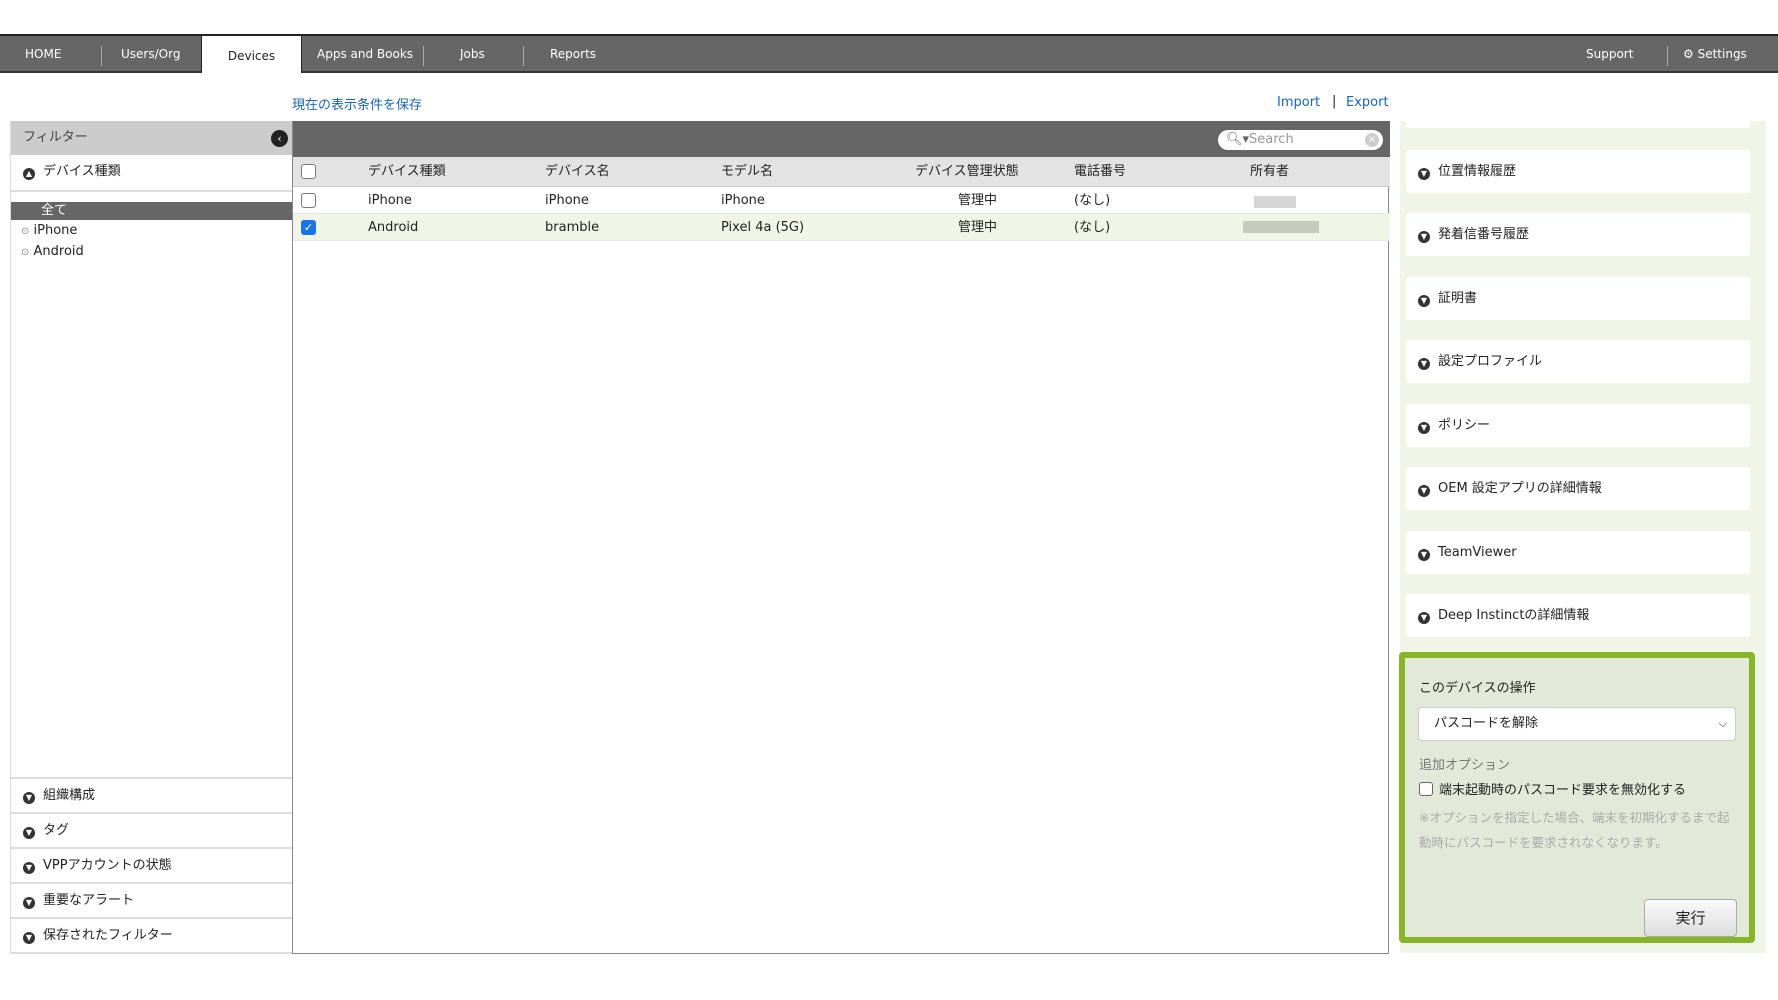 This screenshot has width=1778, height=1000. What do you see at coordinates (577, 171) in the screenshot?
I see `col-device-name: デバイス名` at bounding box center [577, 171].